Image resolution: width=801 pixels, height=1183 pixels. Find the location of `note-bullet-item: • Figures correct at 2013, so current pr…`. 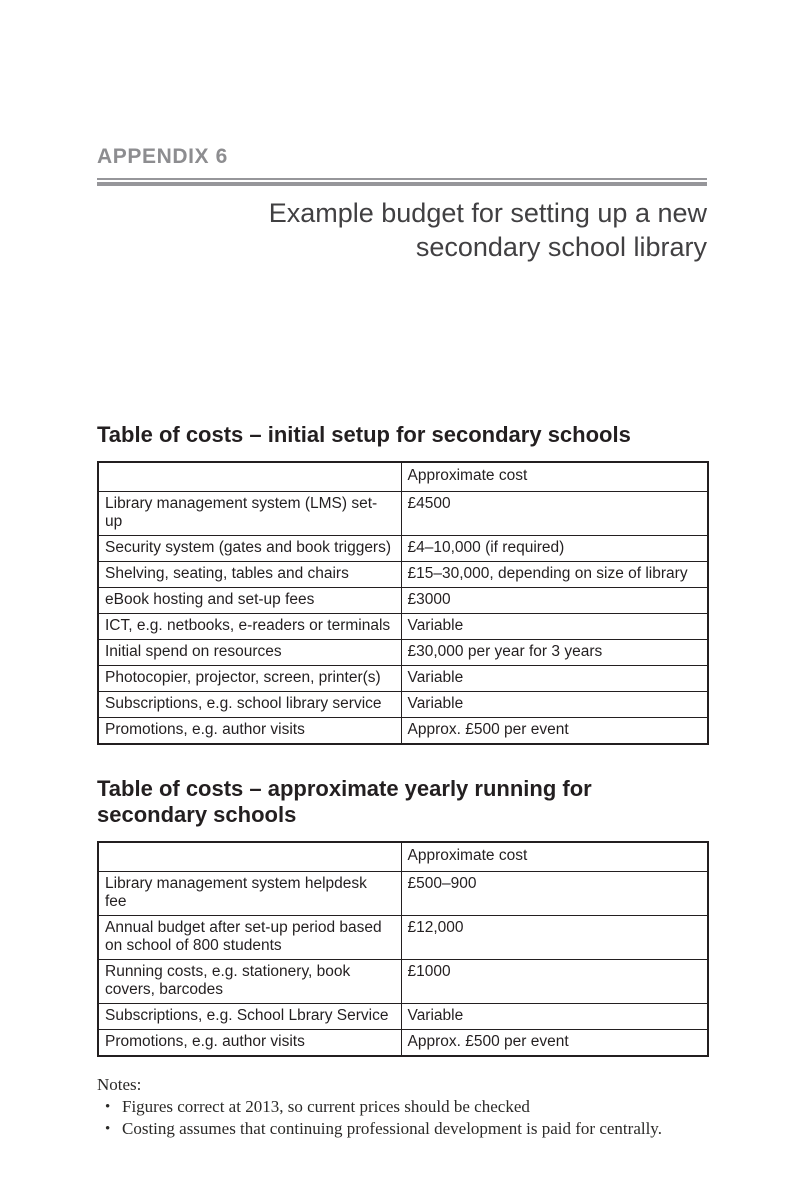

note-bullet-item: • Figures correct at 2013, so current pr… is located at coordinates (402, 1107).